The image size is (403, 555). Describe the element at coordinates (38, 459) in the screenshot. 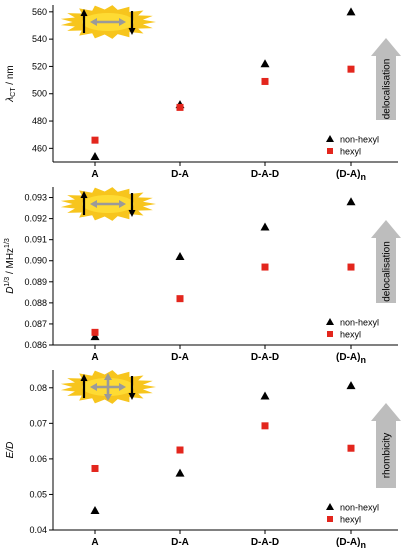

I see `y-tick-label: 0.06` at that location.